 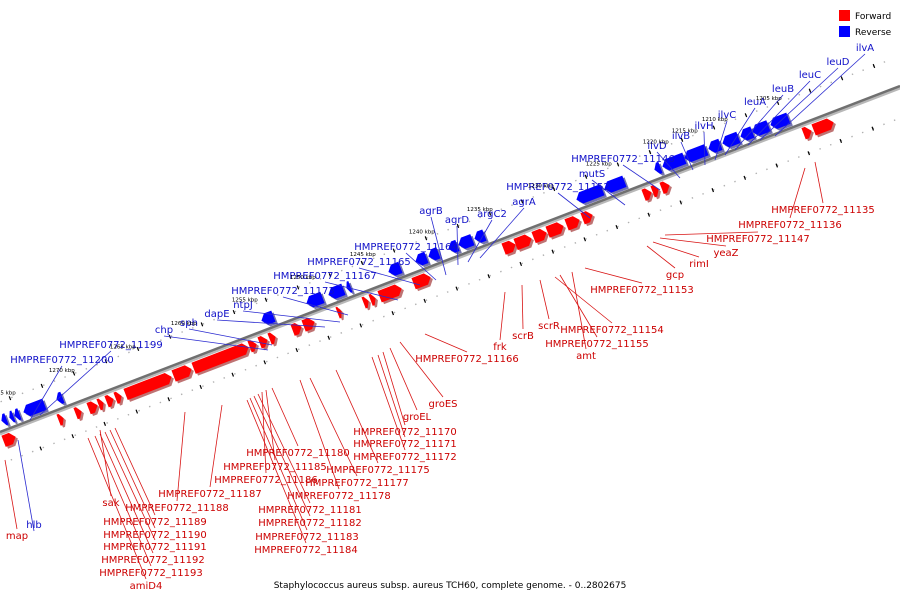 What do you see at coordinates (704, 126) in the screenshot?
I see `reverse-gene-label: ilvH` at bounding box center [704, 126].